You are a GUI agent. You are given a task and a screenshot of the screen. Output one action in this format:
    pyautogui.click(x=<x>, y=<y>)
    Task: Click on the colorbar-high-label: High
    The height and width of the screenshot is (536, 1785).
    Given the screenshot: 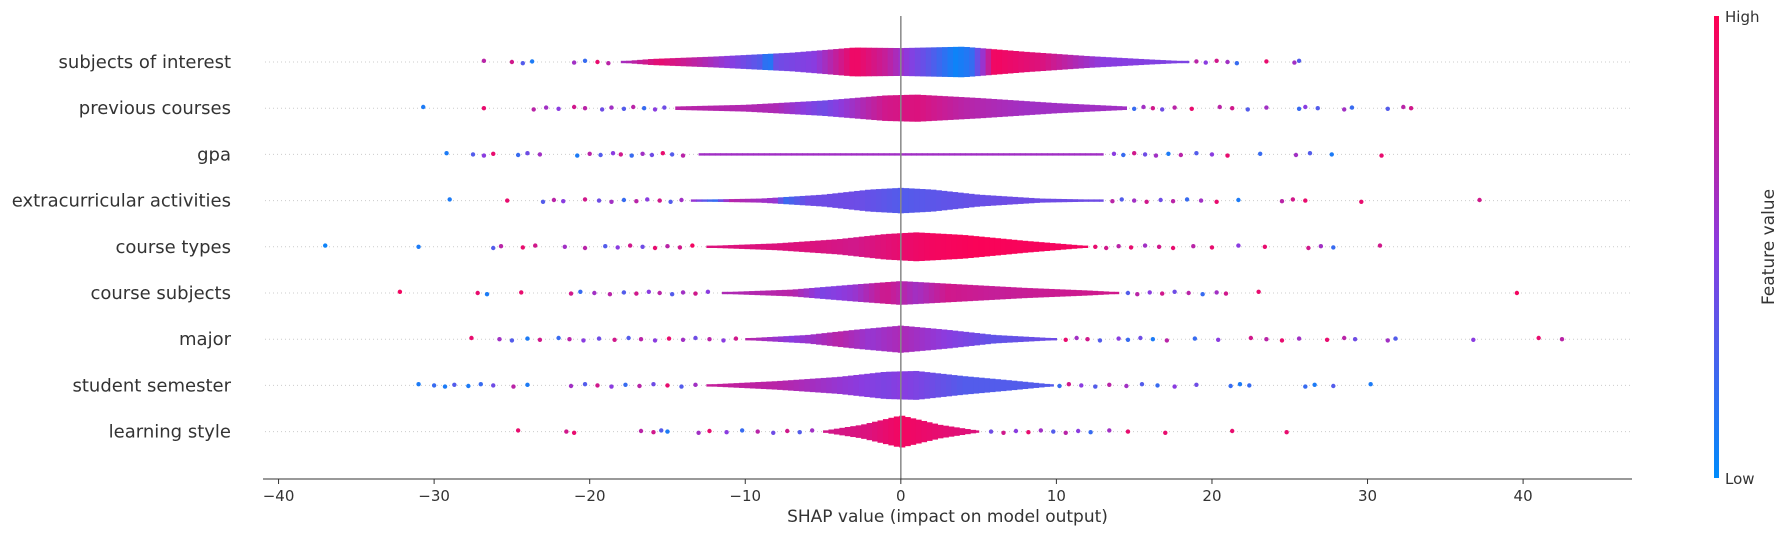 What is the action you would take?
    pyautogui.click(x=1742, y=17)
    